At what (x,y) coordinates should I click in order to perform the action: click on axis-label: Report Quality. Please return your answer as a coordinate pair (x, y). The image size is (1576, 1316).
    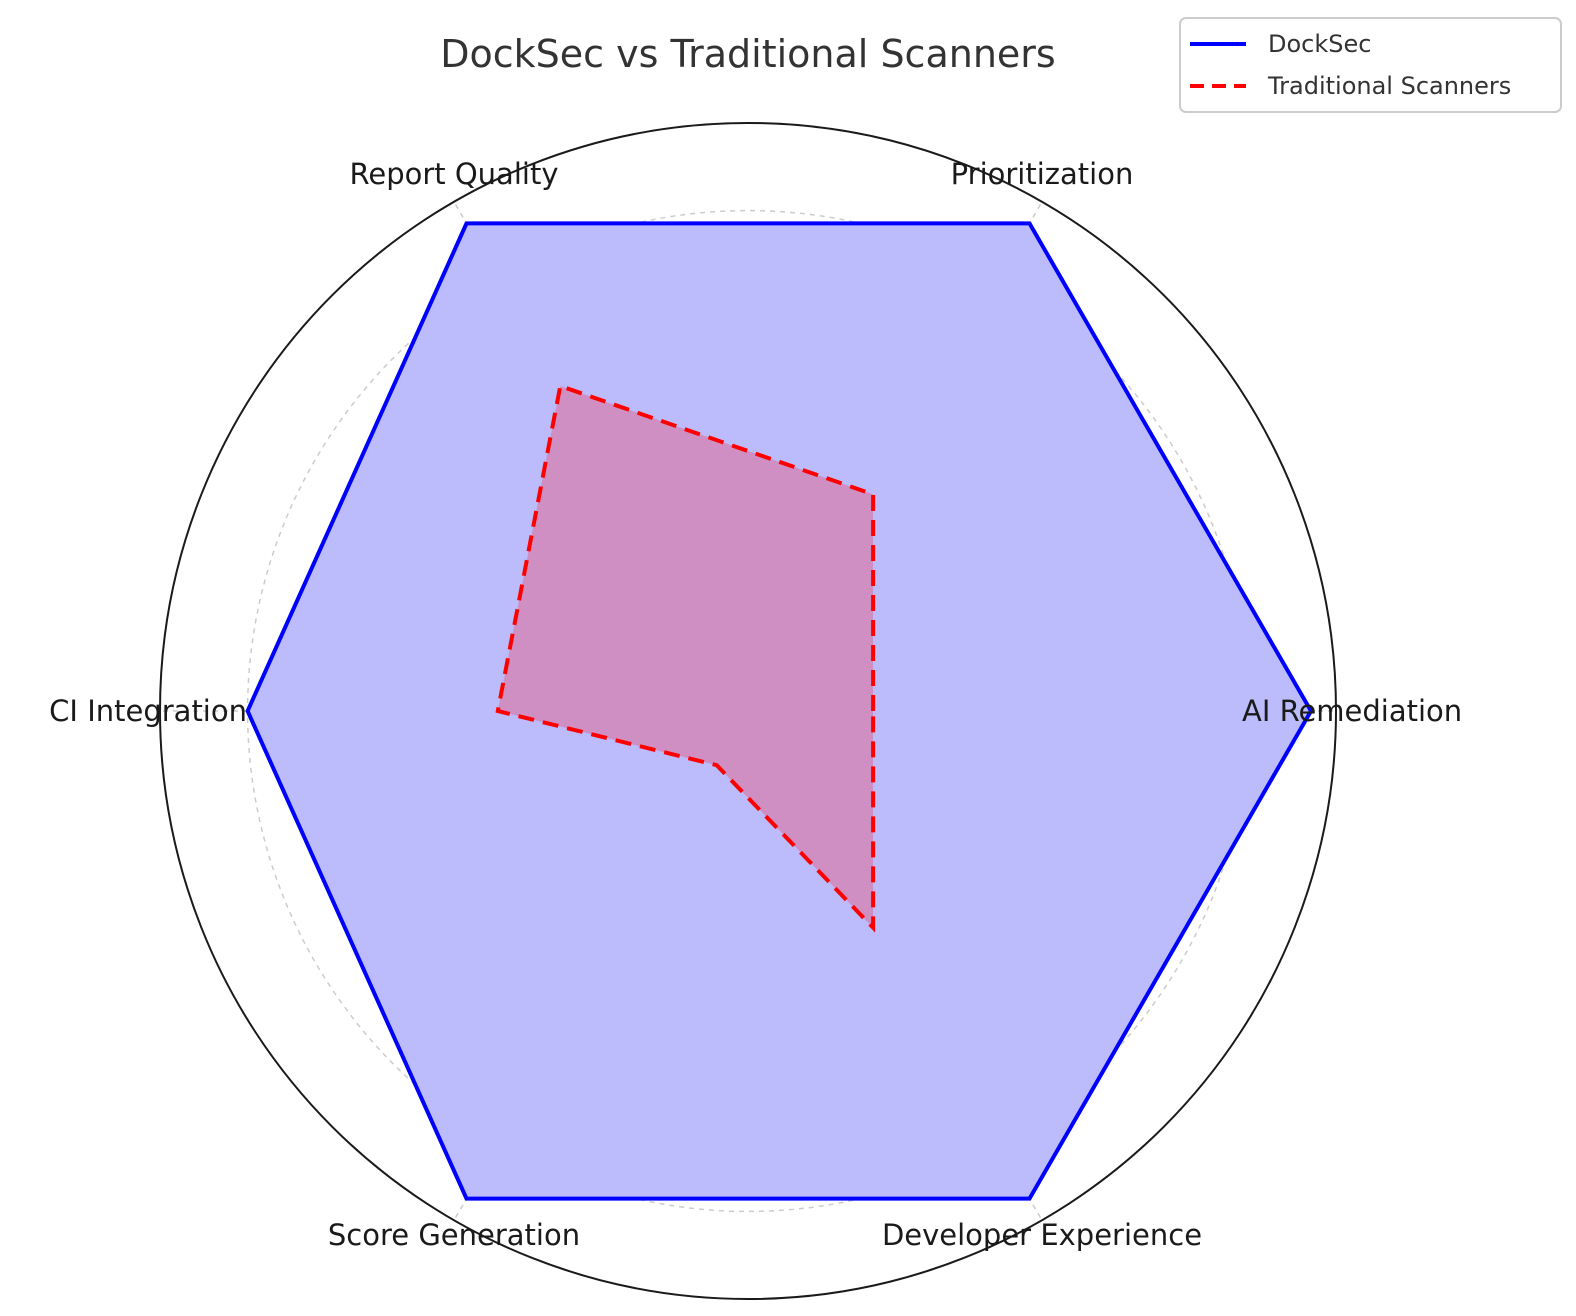
    Looking at the image, I should click on (454, 174).